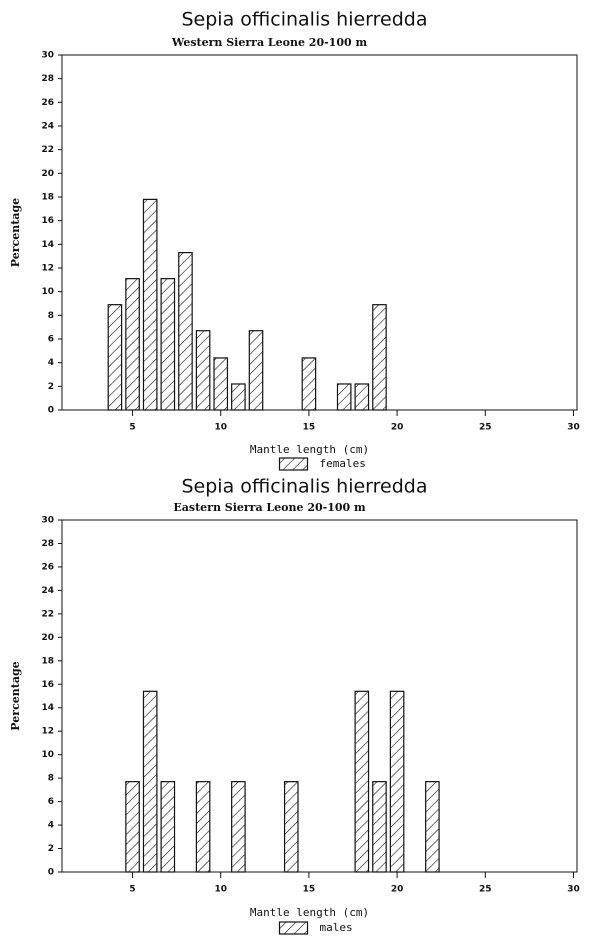  I want to click on legend-label: females, so click(343, 463).